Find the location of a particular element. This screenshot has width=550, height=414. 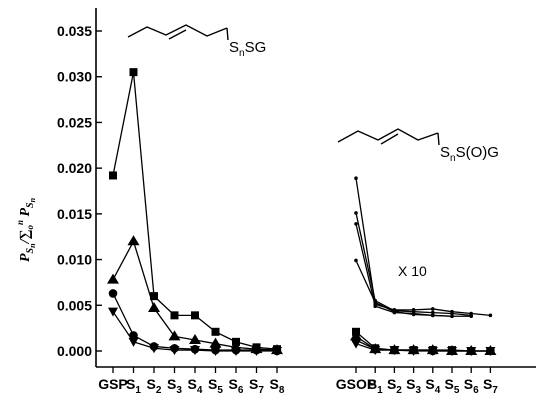

x-tick-label: GSP is located at coordinates (113, 384).